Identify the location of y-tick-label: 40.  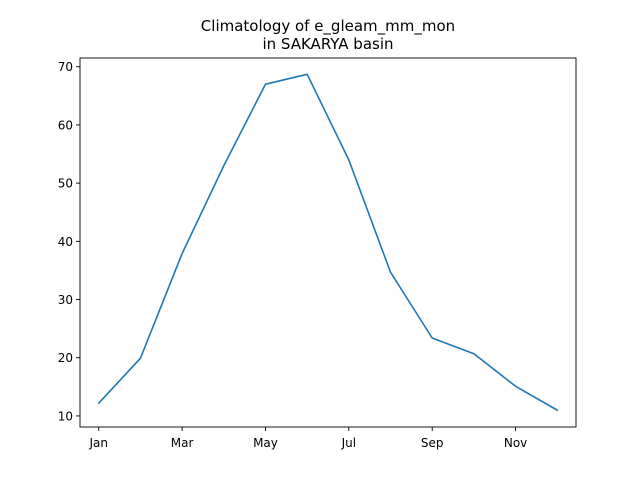
(65, 242).